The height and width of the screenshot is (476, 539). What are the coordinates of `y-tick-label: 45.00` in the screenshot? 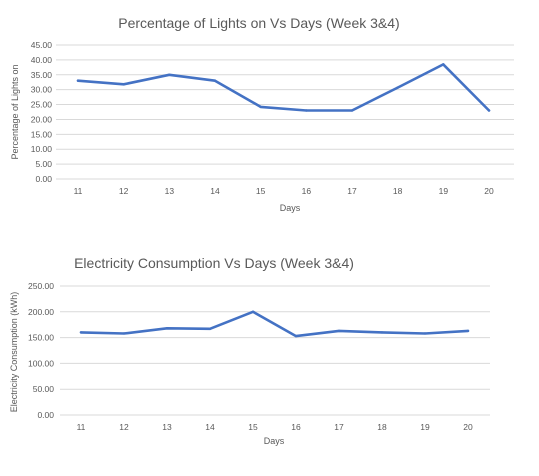 It's located at (42, 45).